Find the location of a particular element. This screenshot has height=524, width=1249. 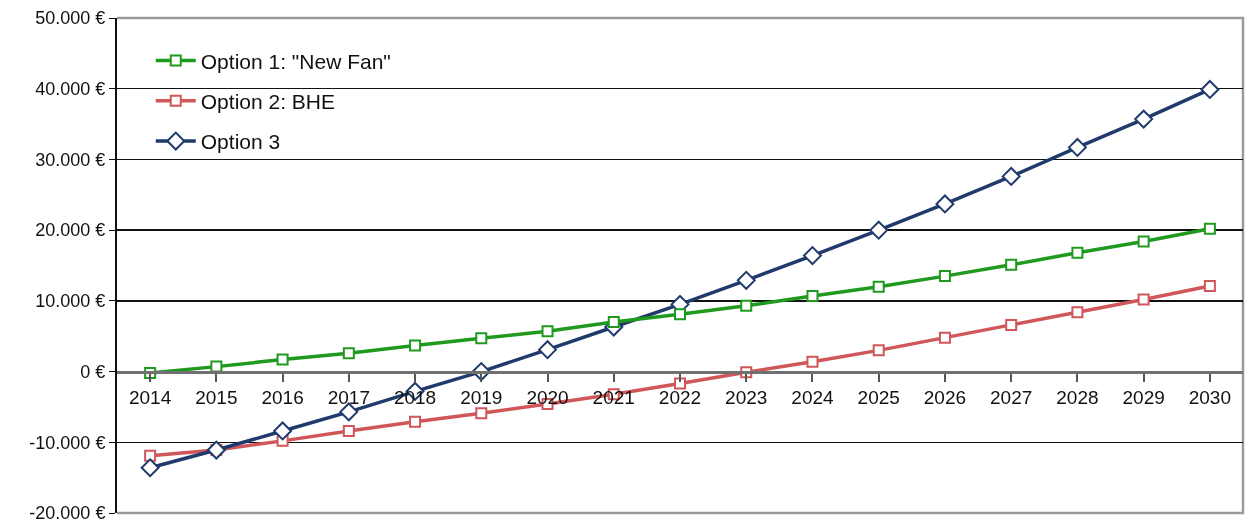

y-tick-label: 10.000 € is located at coordinates (70, 301).